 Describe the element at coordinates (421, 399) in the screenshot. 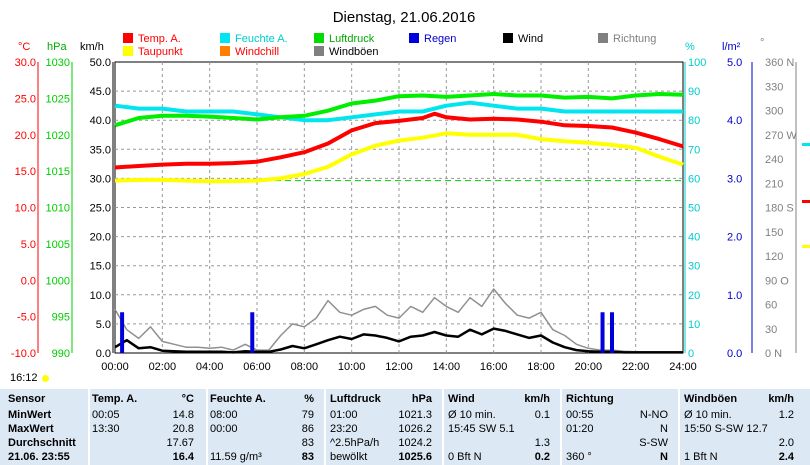

I see `table-header-unit: hPa` at that location.